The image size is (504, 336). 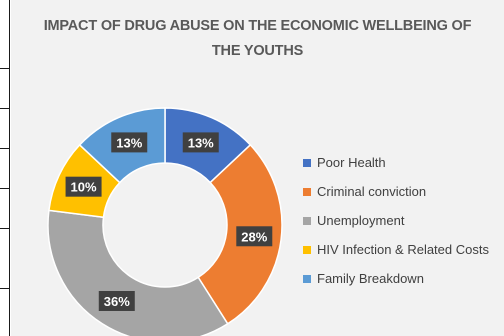 I want to click on legend-item-unemployment: Unemployment, so click(x=396, y=220).